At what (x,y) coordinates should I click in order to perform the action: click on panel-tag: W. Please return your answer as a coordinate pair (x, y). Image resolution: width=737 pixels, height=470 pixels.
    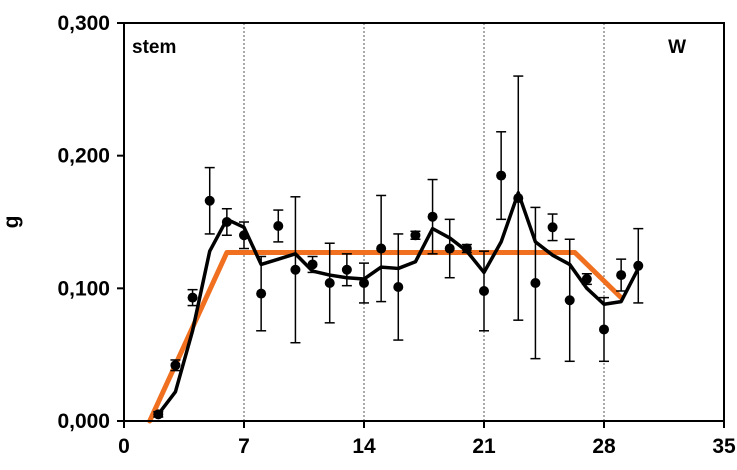
    Looking at the image, I should click on (677, 47).